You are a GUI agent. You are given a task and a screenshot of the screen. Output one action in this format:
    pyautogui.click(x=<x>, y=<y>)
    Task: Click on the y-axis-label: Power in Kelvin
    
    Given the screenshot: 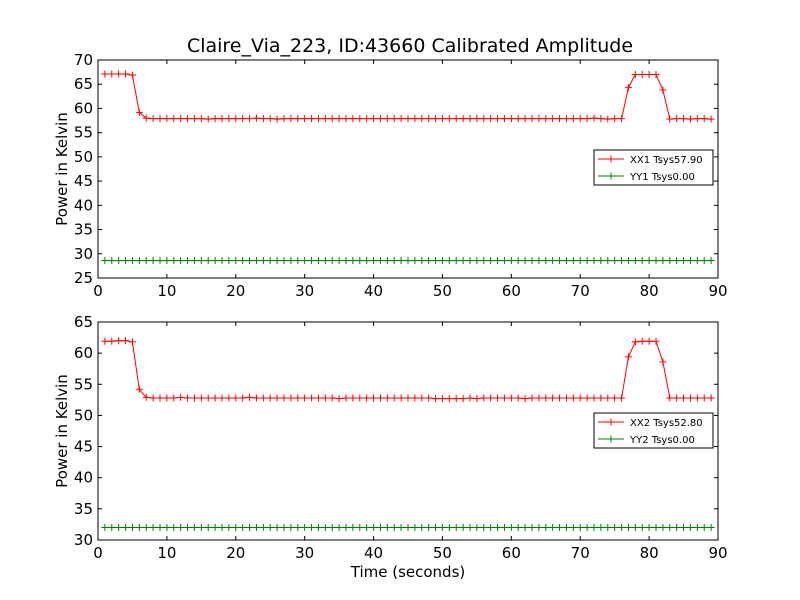 What is the action you would take?
    pyautogui.click(x=62, y=431)
    